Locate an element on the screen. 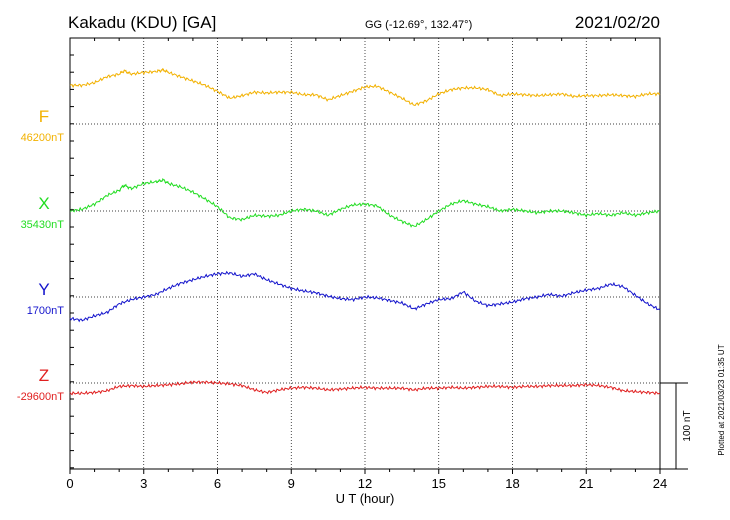 Image resolution: width=730 pixels, height=520 pixels. series-baseline-y: 1700nT is located at coordinates (46, 311).